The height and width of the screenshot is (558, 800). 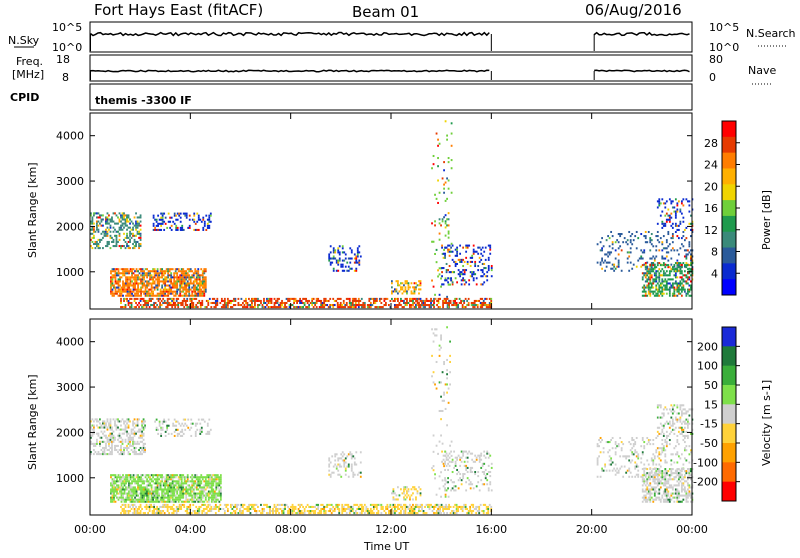 I want to click on trace-line, so click(x=641, y=70).